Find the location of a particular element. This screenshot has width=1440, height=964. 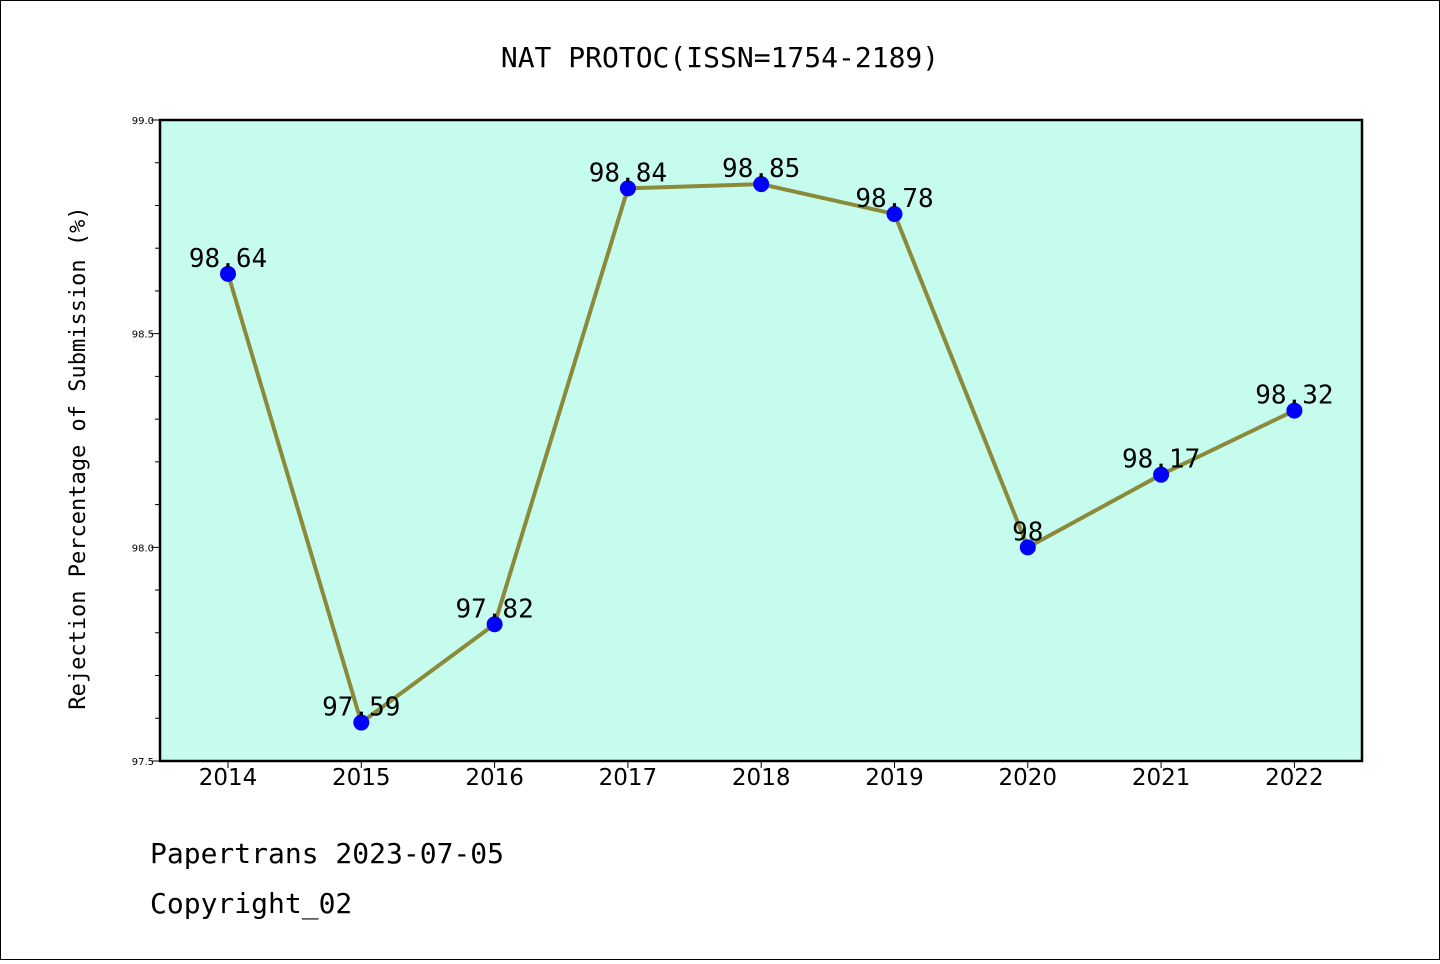

x-tick-label: 2022 is located at coordinates (1294, 778).